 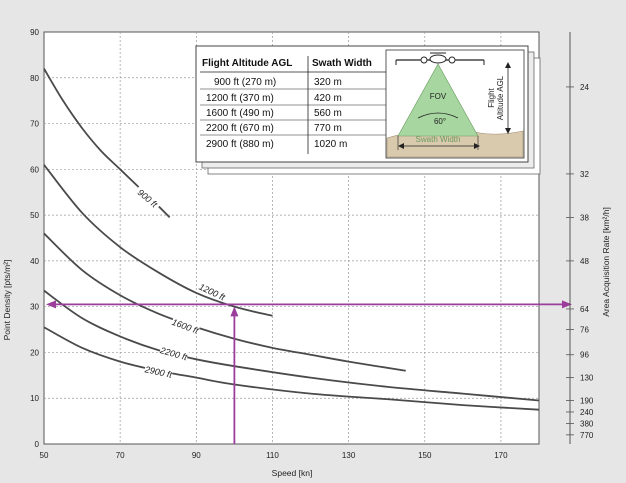 What do you see at coordinates (328, 113) in the screenshot?
I see `table-cell-swath: 560 m` at bounding box center [328, 113].